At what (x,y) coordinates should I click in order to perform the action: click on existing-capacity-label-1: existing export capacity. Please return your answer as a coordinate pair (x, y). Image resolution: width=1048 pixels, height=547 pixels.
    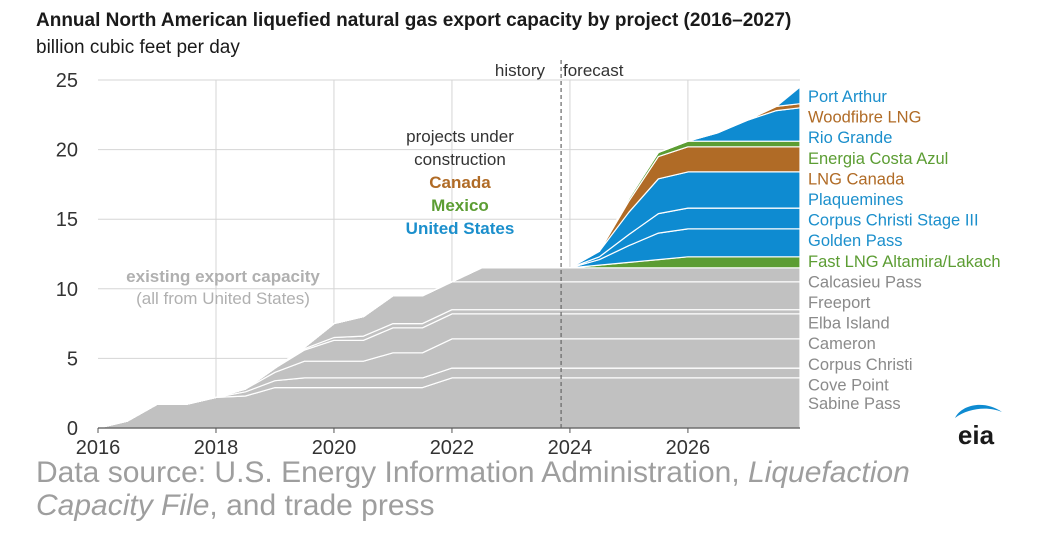
    Looking at the image, I should click on (223, 276).